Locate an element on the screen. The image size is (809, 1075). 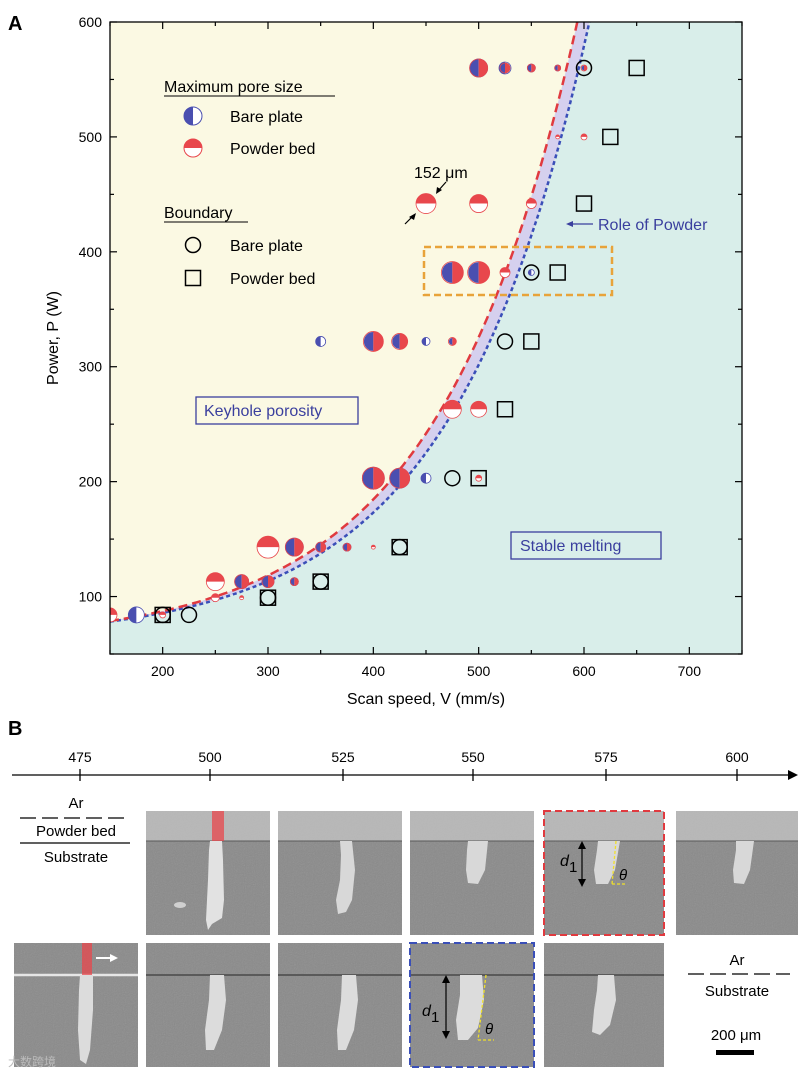
panel-b-label: B is located at coordinates (15, 729).